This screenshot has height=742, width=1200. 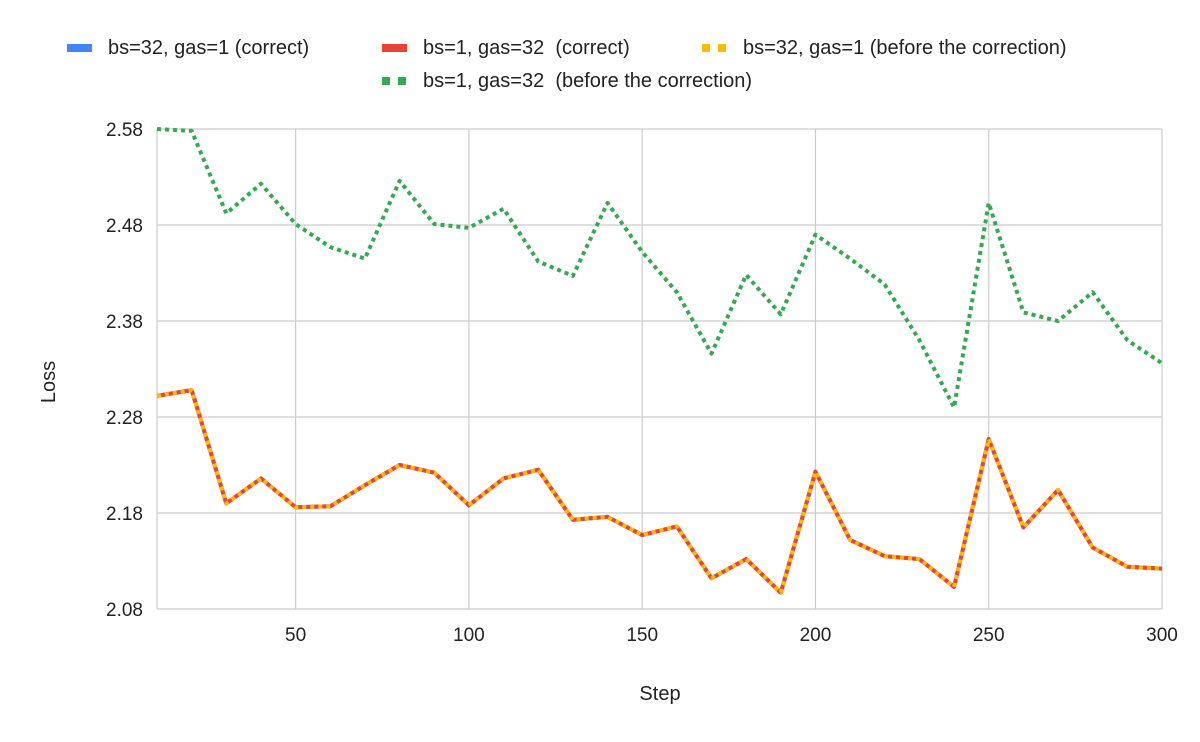 What do you see at coordinates (659, 694) in the screenshot?
I see `x-axis-title: Step` at bounding box center [659, 694].